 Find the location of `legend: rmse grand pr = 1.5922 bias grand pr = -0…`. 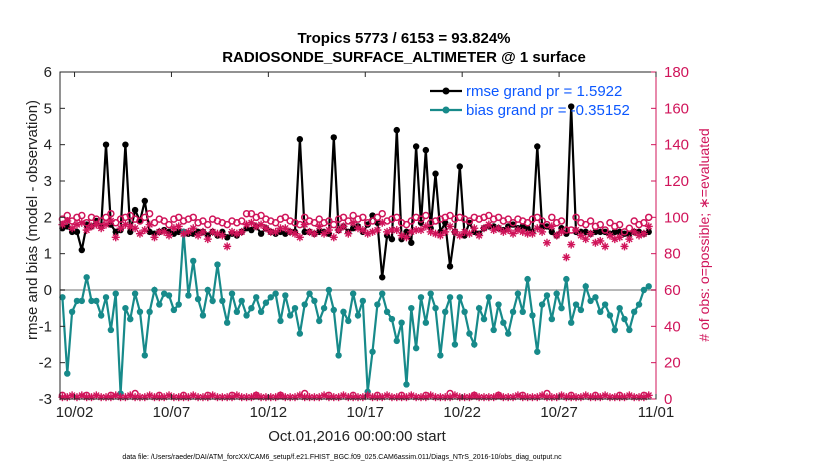

legend: rmse grand pr = 1.5922 bias grand pr = -0… is located at coordinates (530, 101).